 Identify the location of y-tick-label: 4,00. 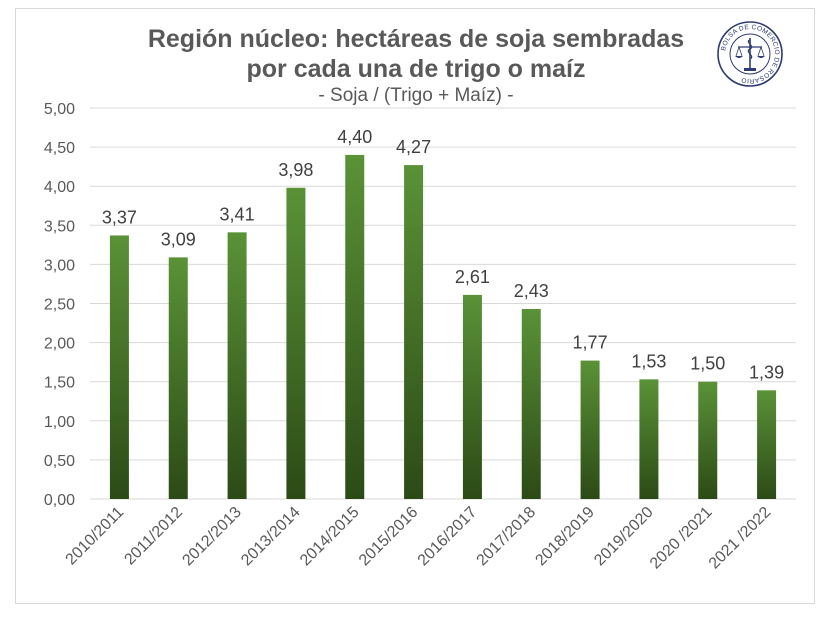
(59, 187).